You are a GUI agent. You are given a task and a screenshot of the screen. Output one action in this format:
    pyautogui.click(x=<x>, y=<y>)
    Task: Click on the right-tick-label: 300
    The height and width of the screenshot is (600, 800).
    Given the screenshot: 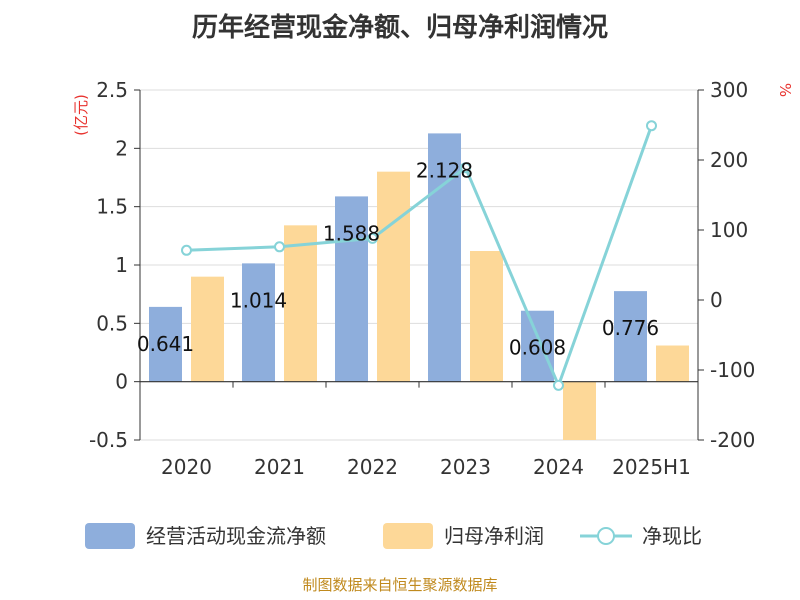 What is the action you would take?
    pyautogui.click(x=729, y=90)
    